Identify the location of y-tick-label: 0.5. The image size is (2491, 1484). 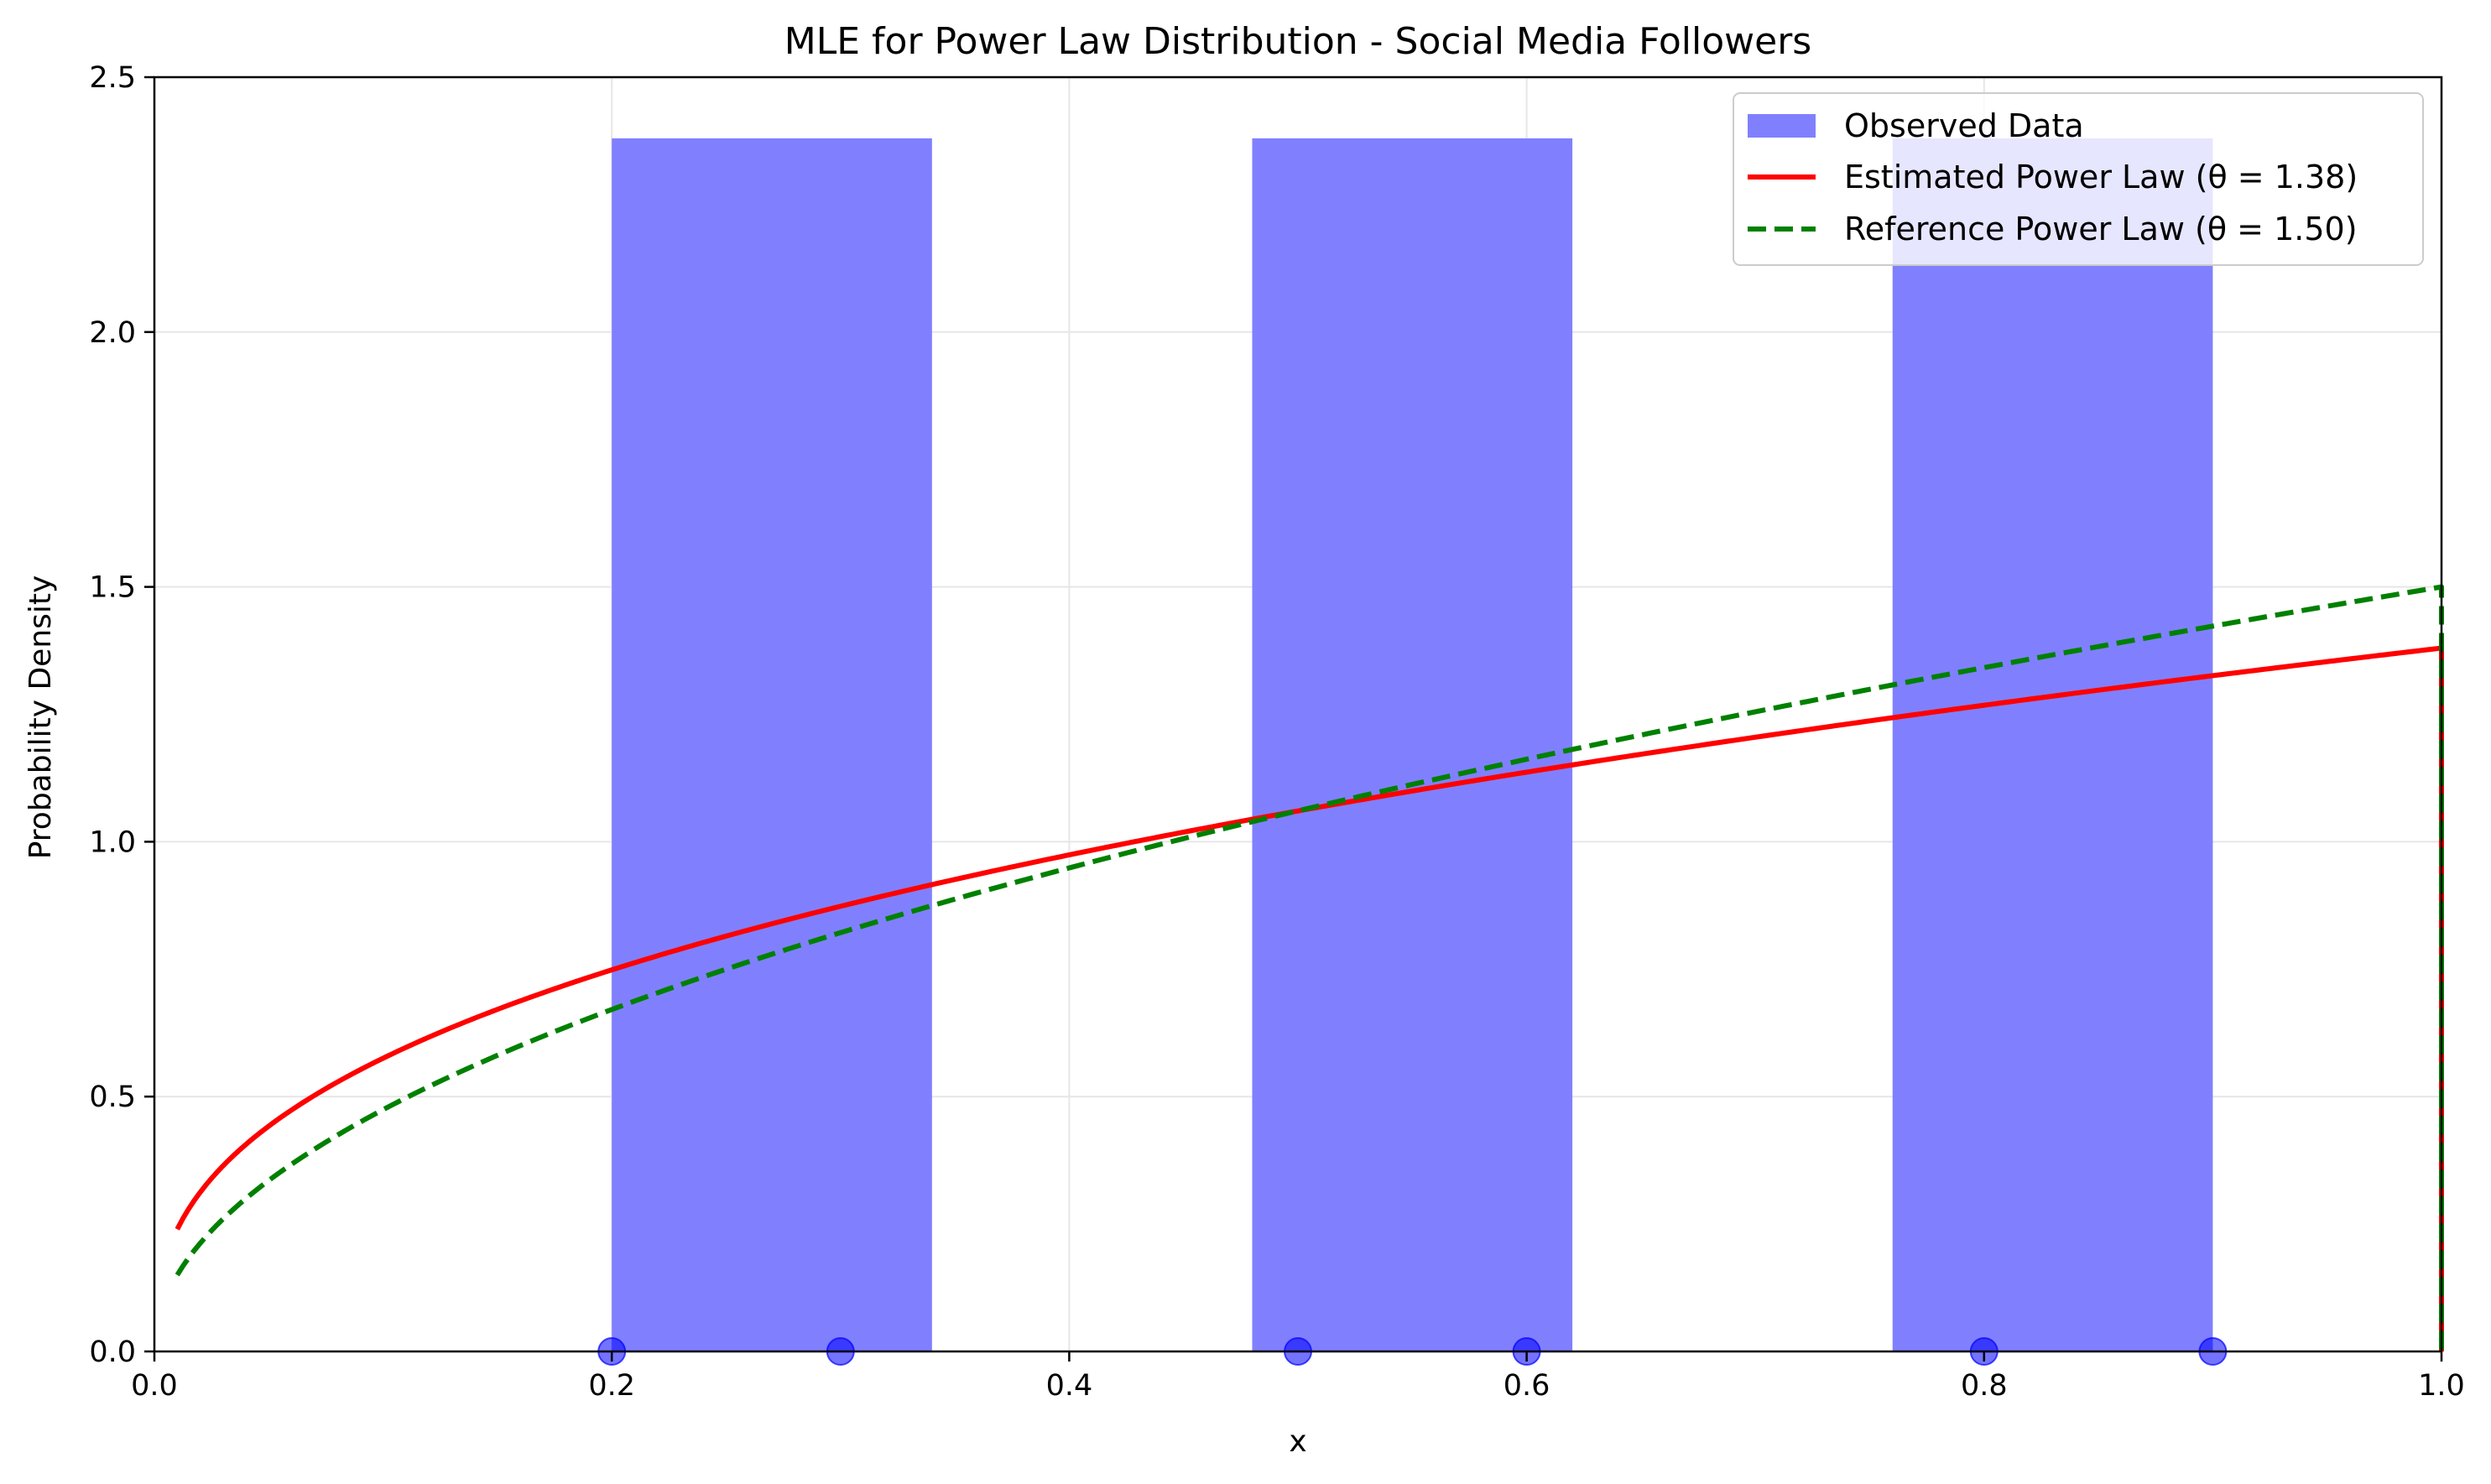
(113, 1097).